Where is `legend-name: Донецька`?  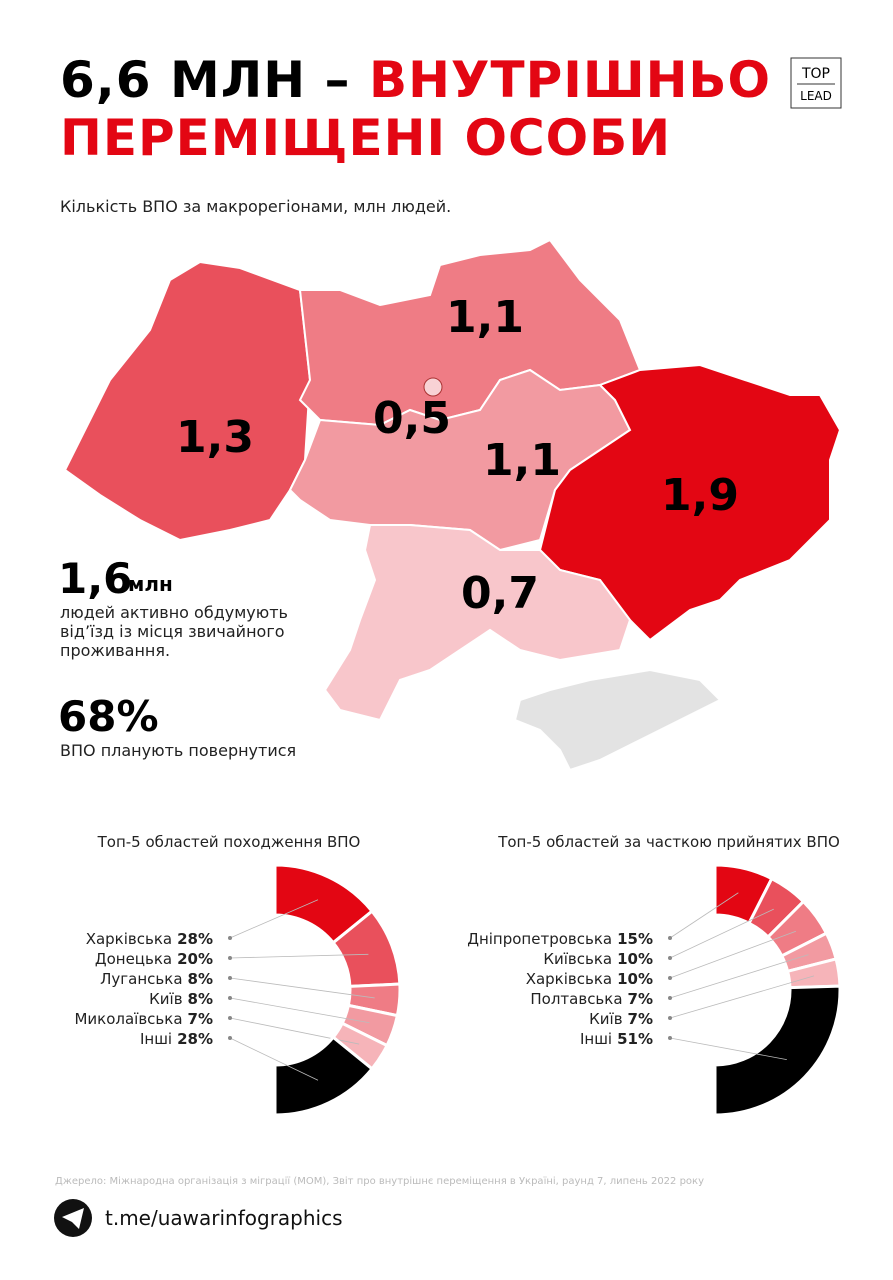 legend-name: Донецька is located at coordinates (133, 959).